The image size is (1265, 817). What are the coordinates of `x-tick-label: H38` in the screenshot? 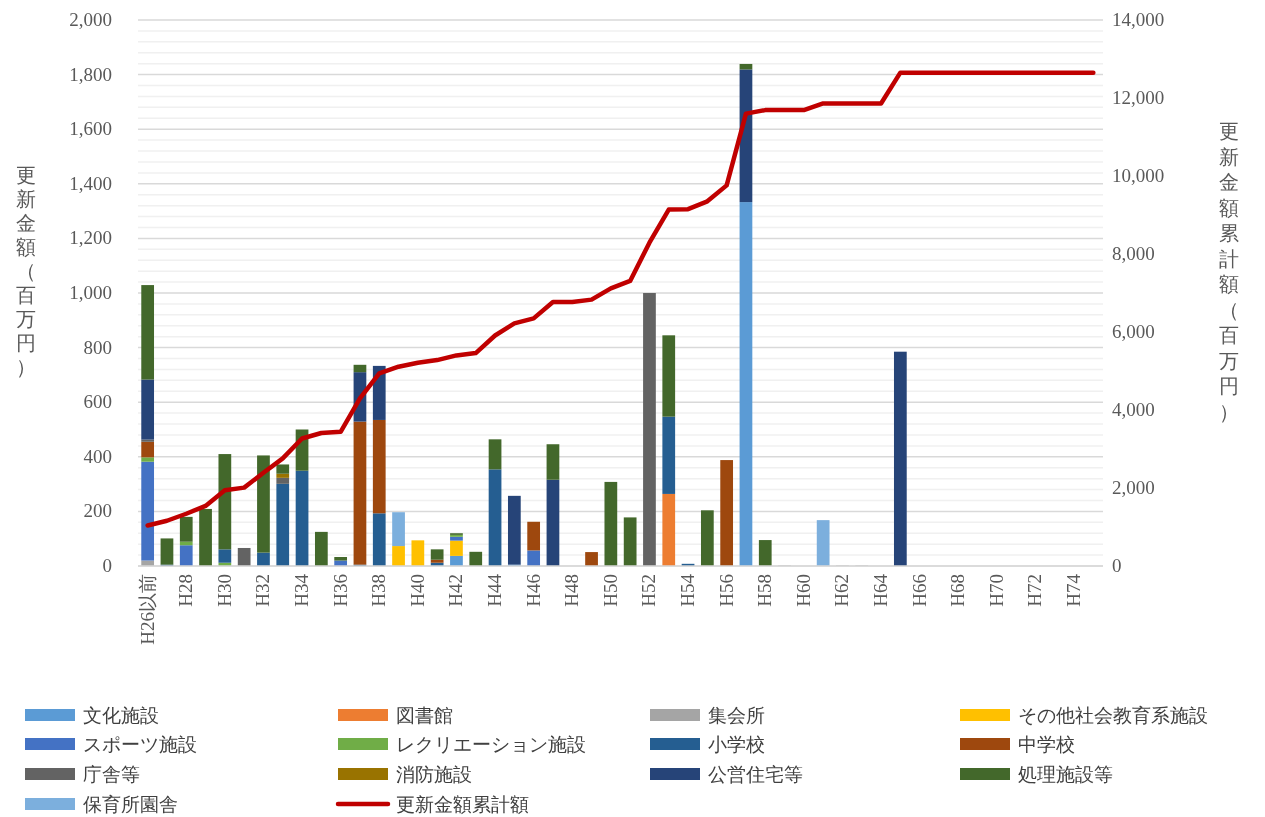 It's located at (379, 590).